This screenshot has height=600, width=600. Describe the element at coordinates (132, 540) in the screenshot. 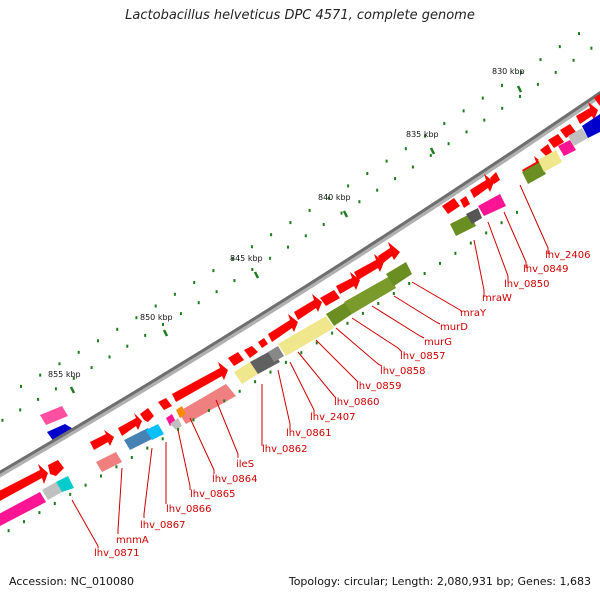

I see `gene-label: mnmA` at that location.